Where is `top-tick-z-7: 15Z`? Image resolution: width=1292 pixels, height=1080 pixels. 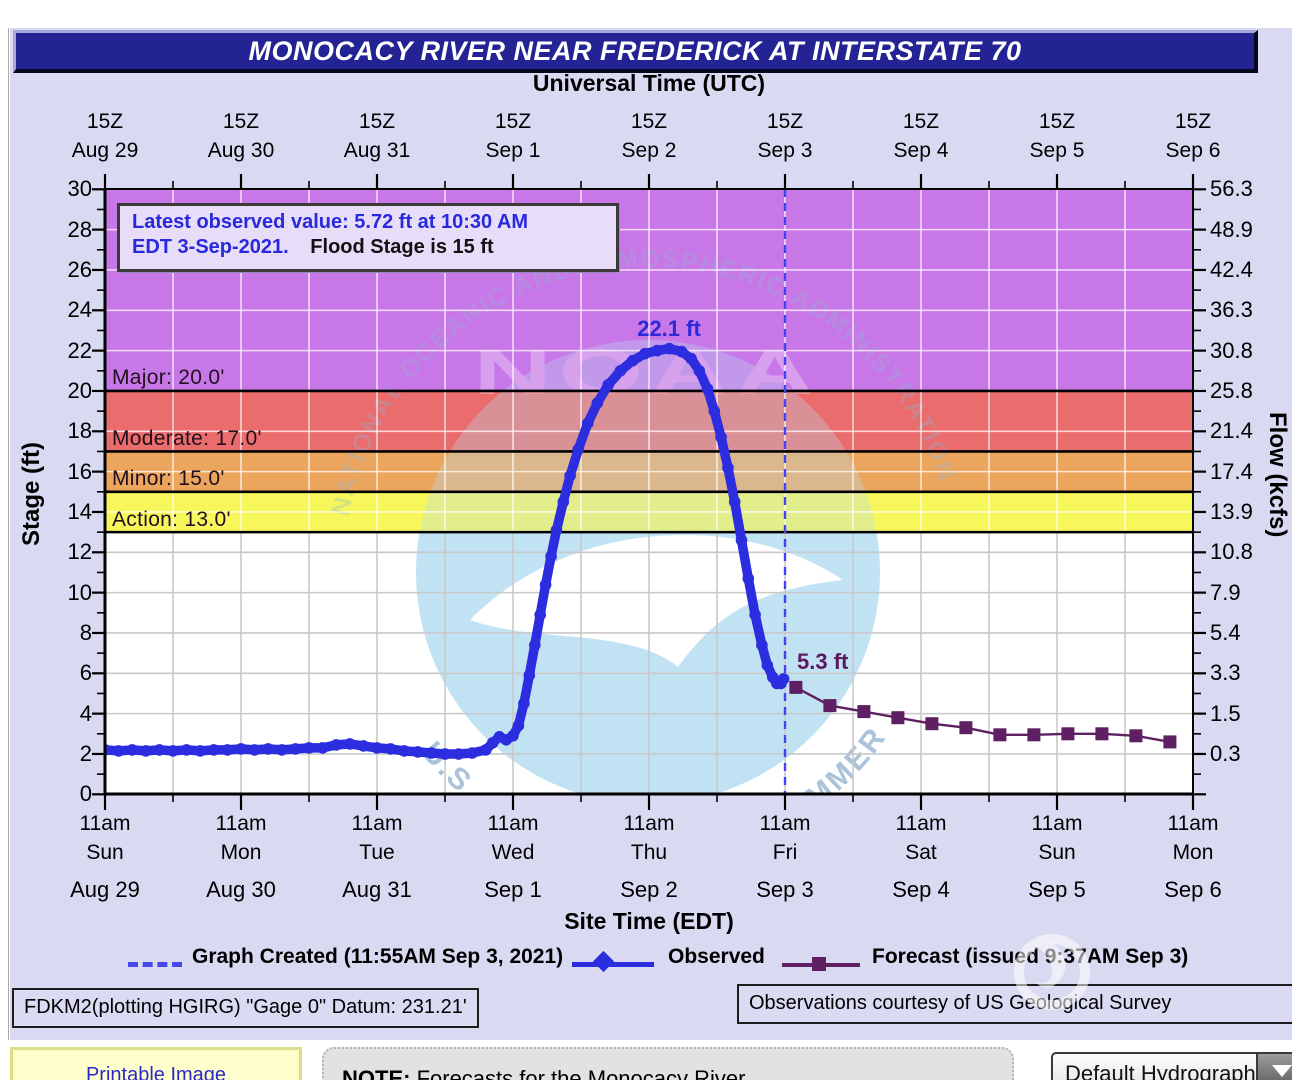
top-tick-z-7: 15Z is located at coordinates (1057, 121).